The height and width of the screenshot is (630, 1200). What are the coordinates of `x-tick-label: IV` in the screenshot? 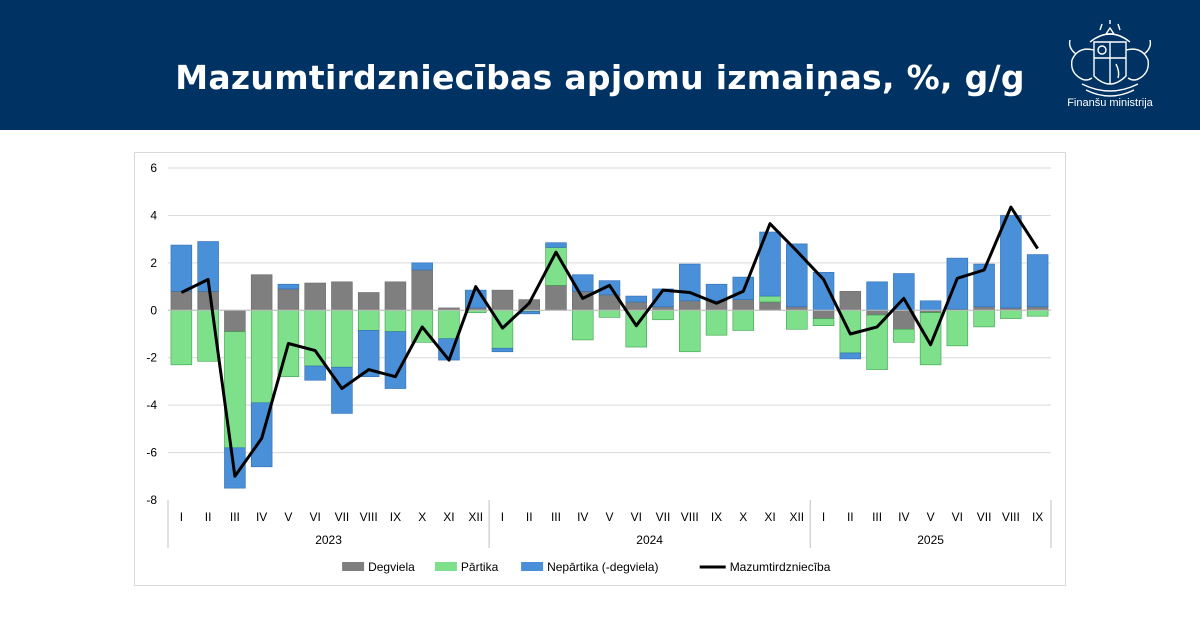 It's located at (261, 517).